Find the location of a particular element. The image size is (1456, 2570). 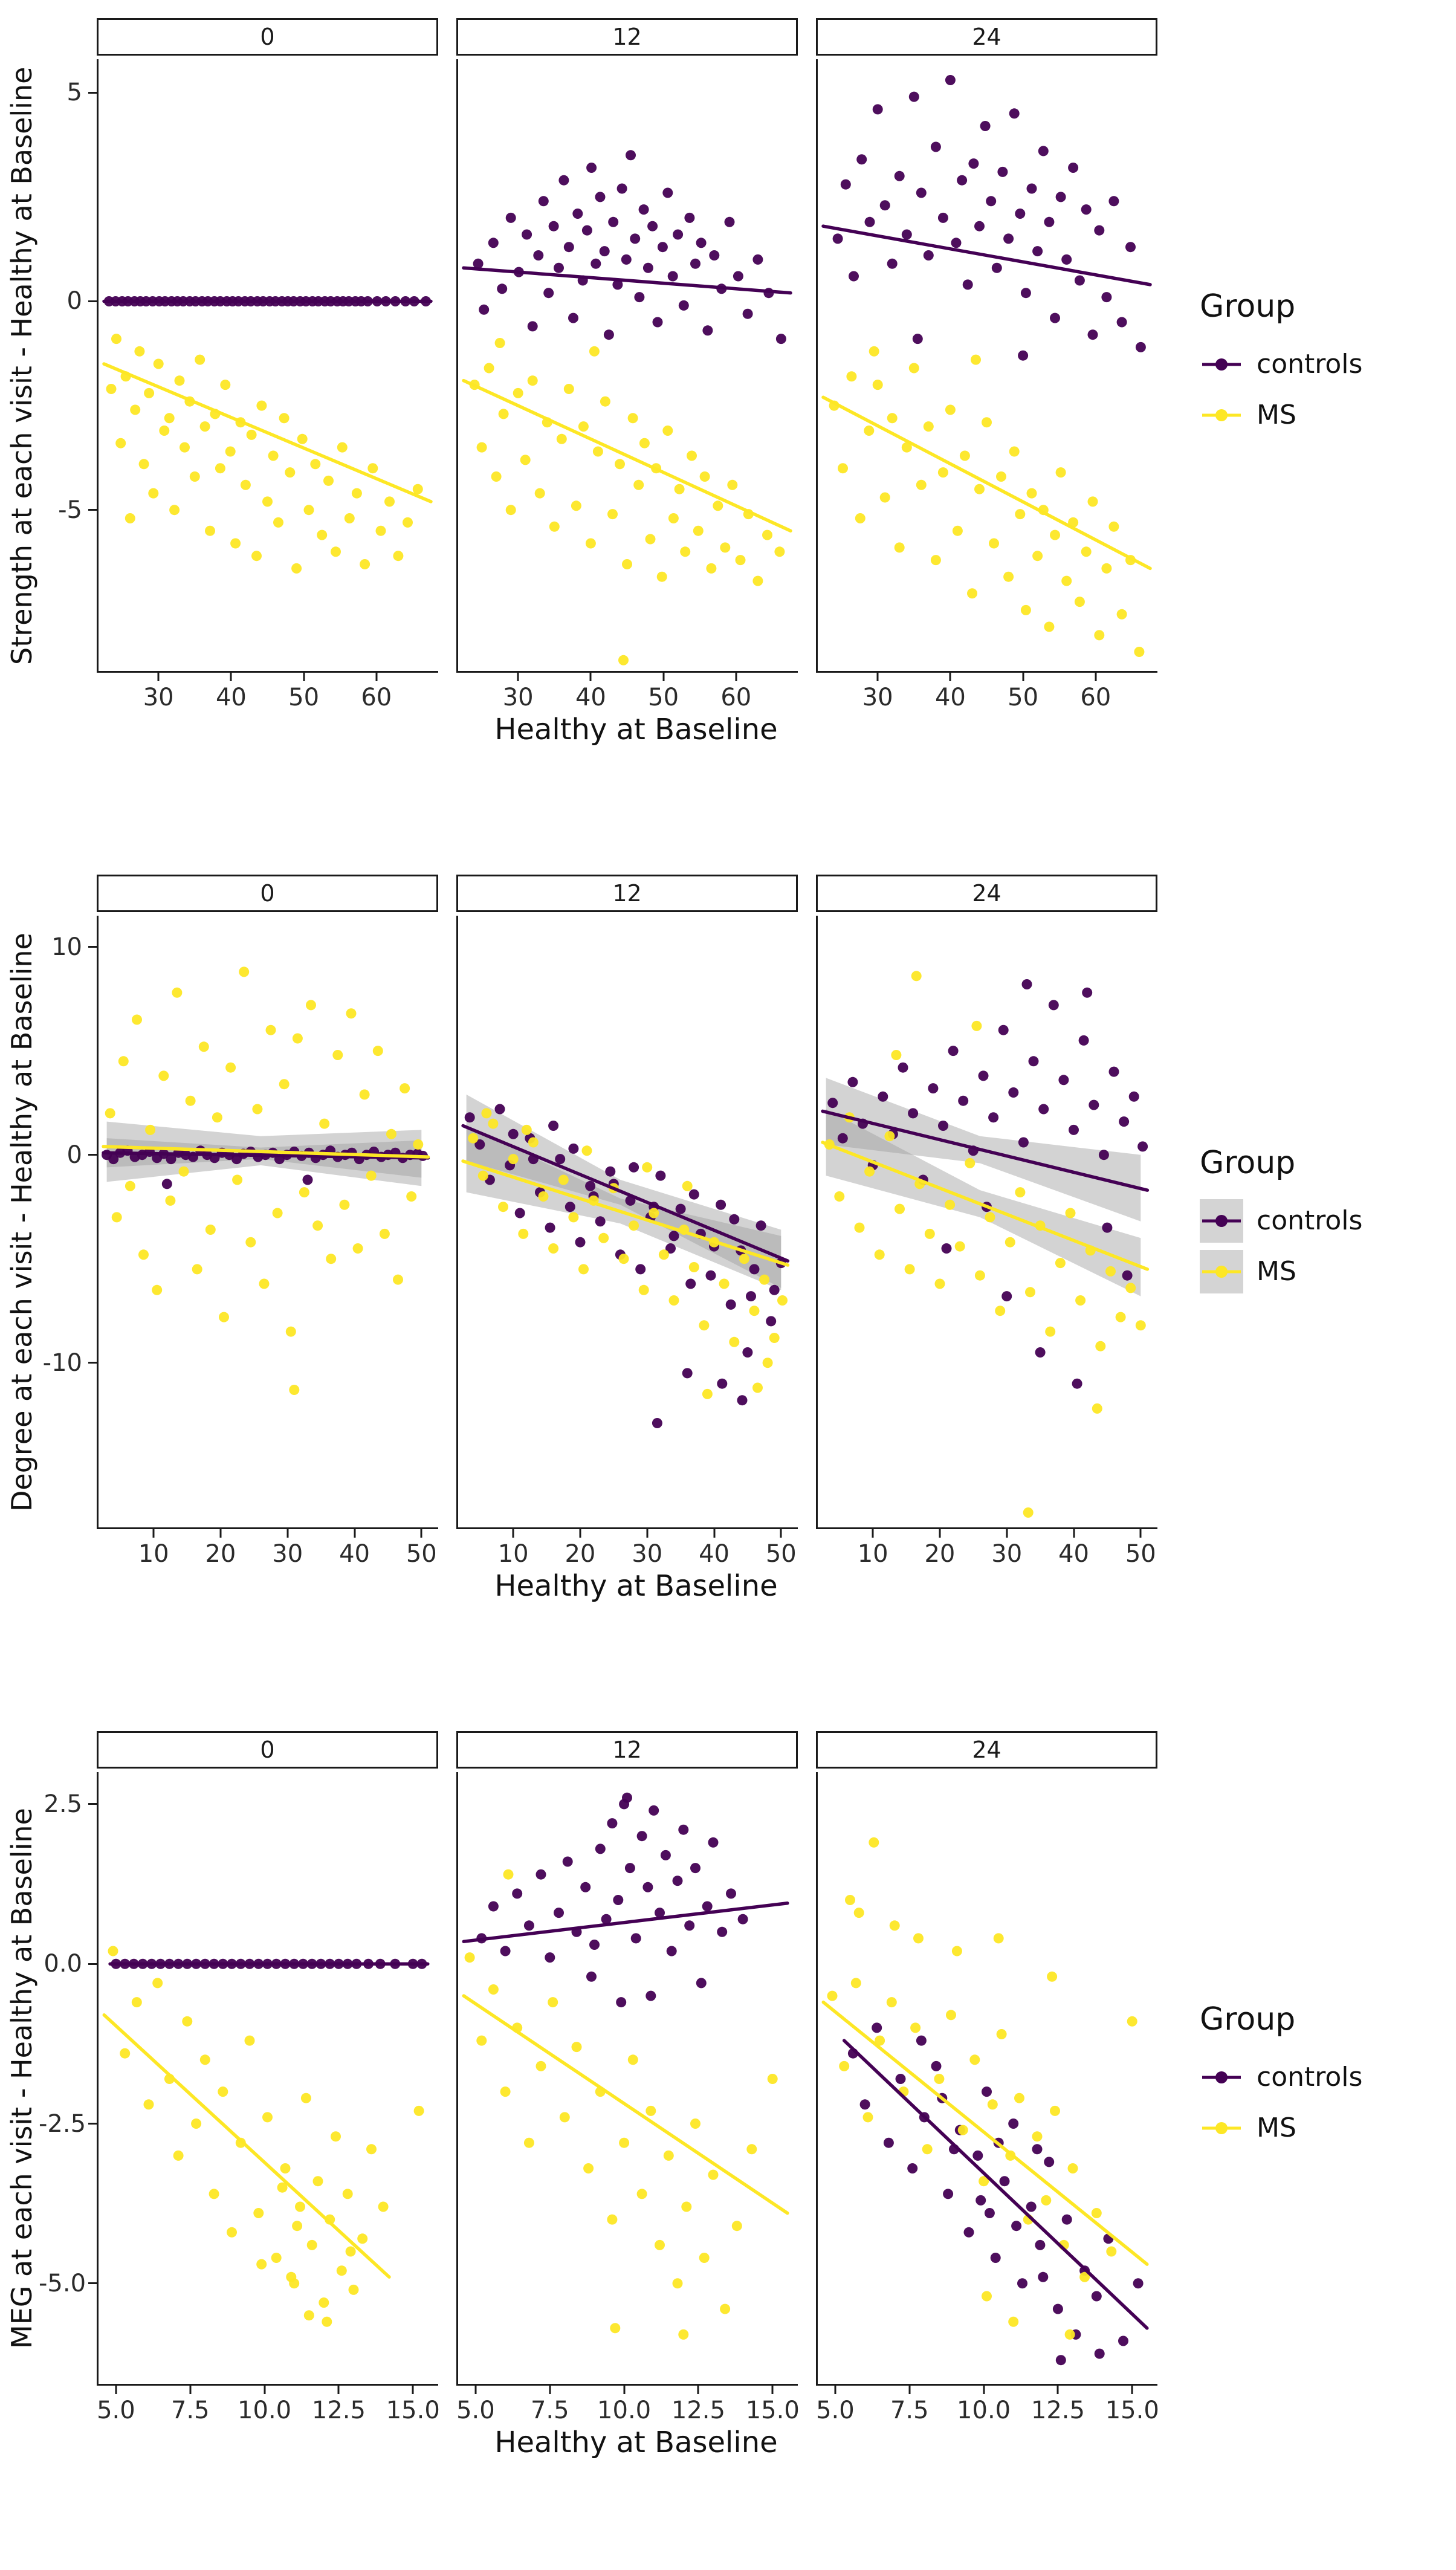

facet-strip: 0 is located at coordinates (267, 1750).